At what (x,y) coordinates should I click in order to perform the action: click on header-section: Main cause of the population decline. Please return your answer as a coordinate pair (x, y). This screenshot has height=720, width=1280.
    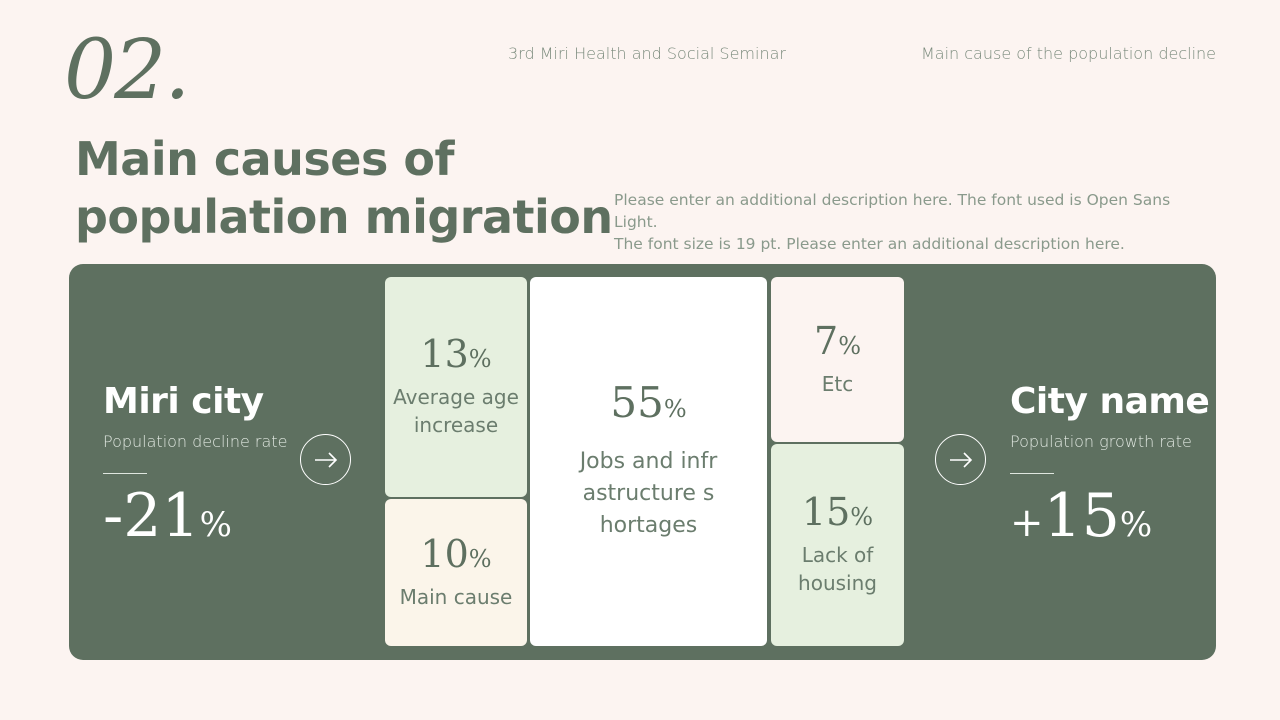
    Looking at the image, I should click on (1068, 53).